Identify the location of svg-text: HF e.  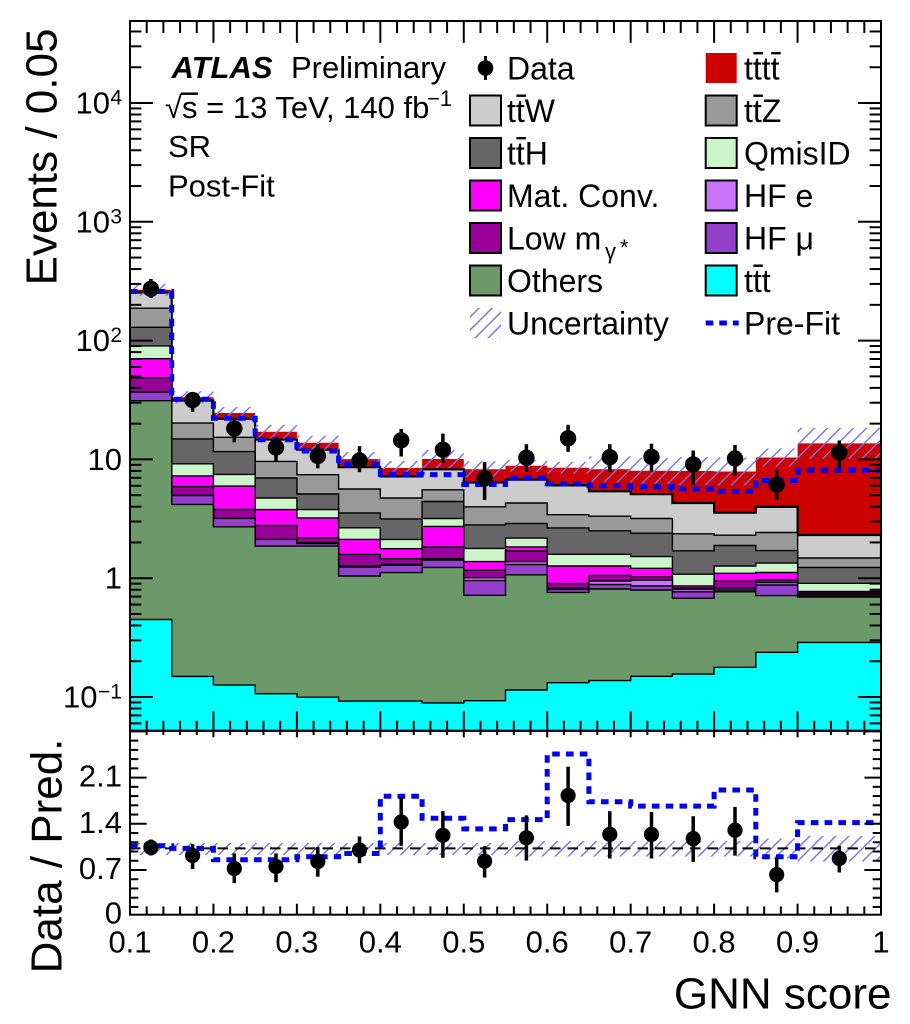
(778, 196).